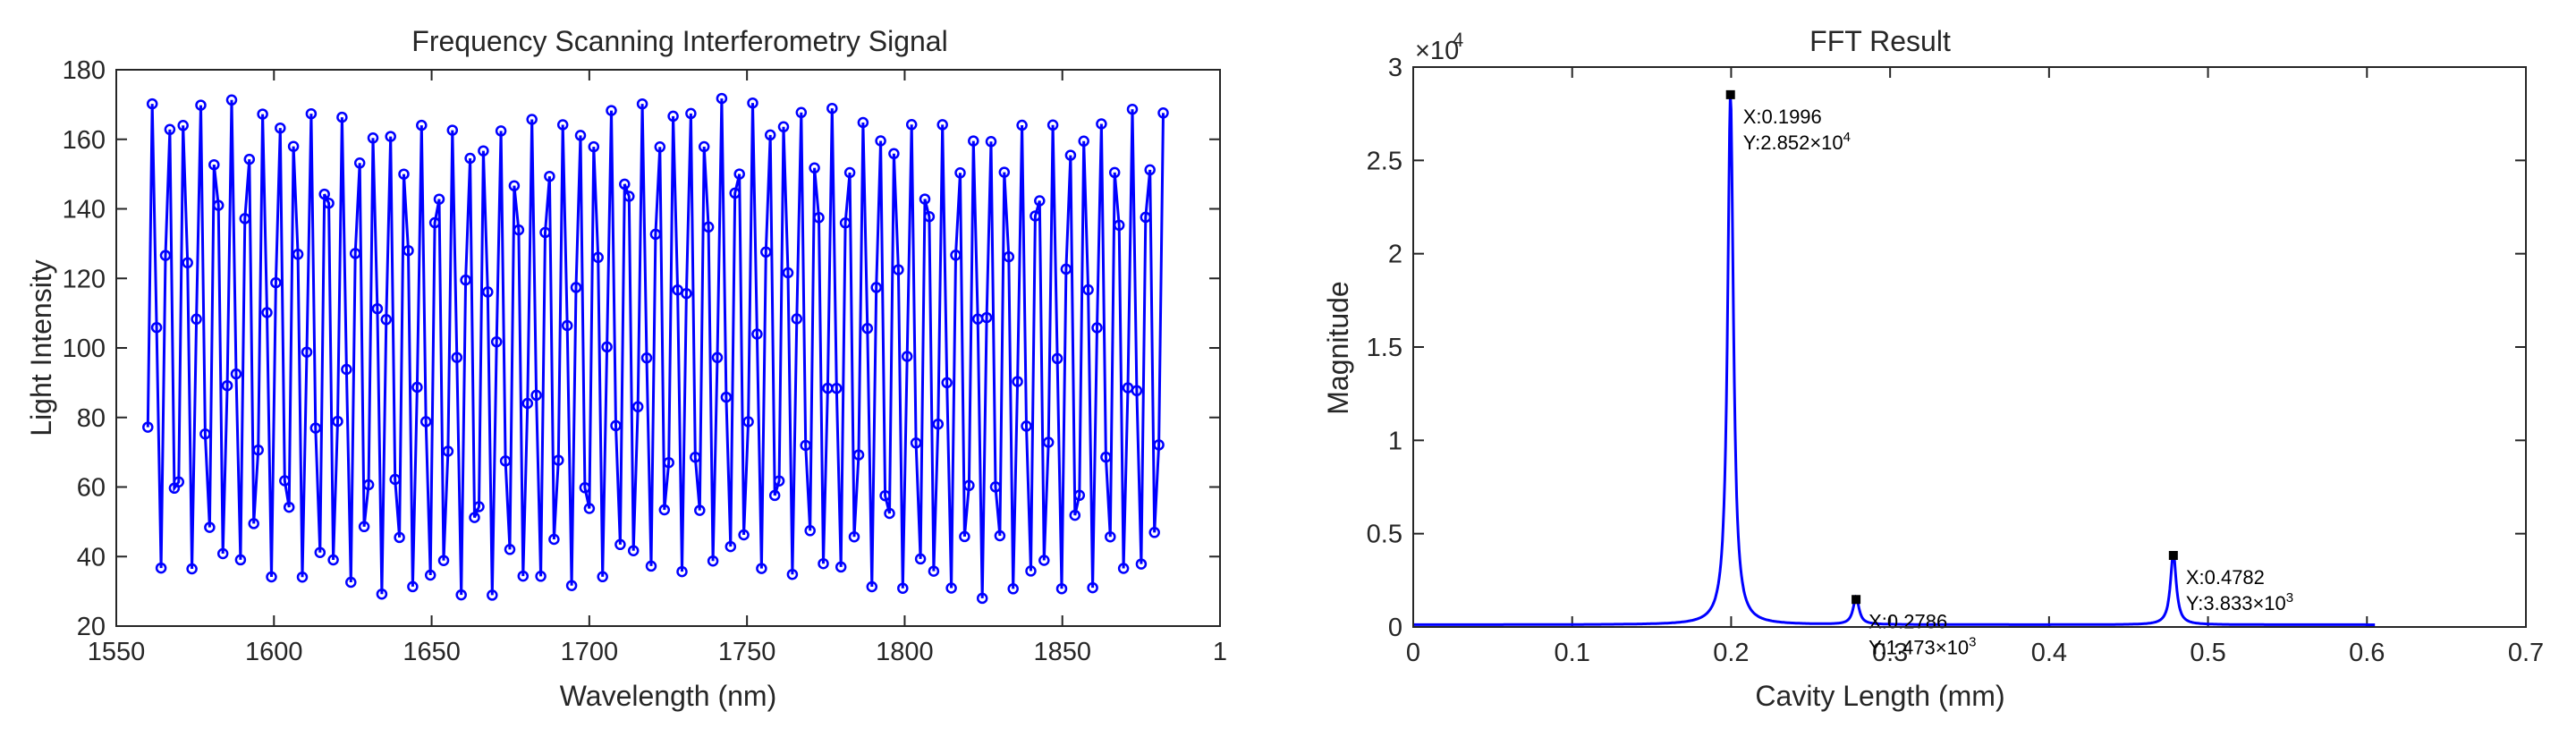 Image resolution: width=2576 pixels, height=737 pixels. What do you see at coordinates (590, 652) in the screenshot?
I see `x-tick-label: 1700` at bounding box center [590, 652].